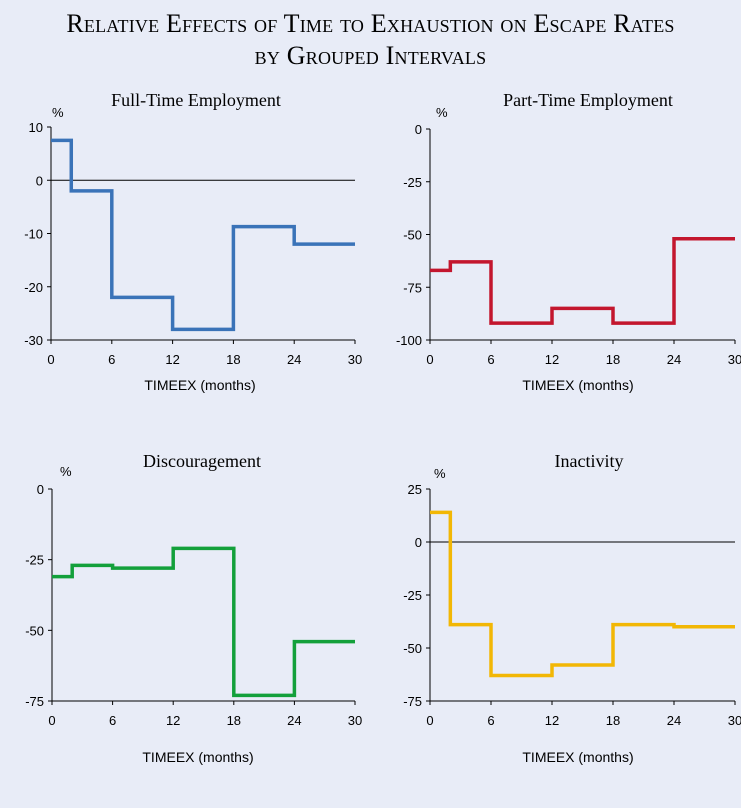 The image size is (741, 808). Describe the element at coordinates (36, 127) in the screenshot. I see `y-tick-label: 10` at that location.